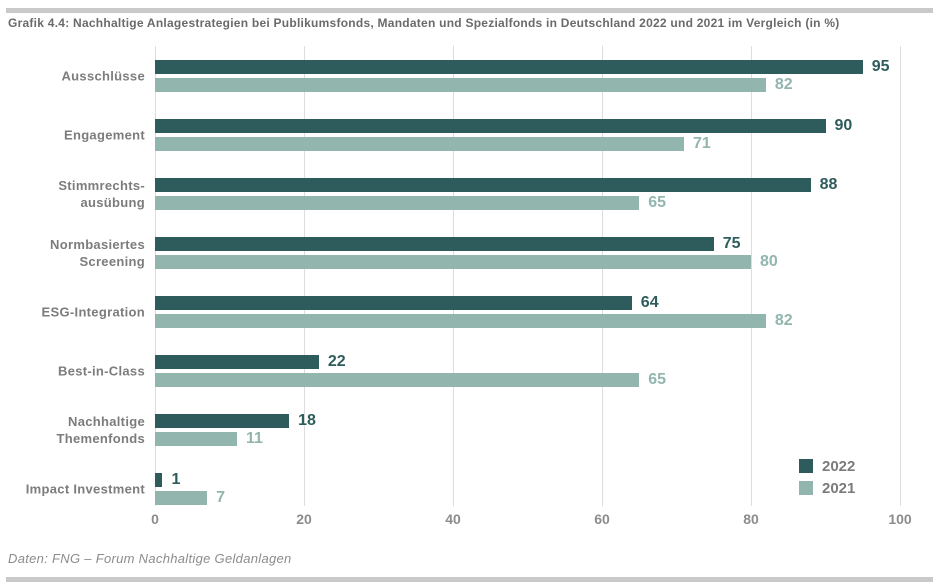 This screenshot has height=586, width=940. I want to click on legend: 2022 2021, so click(827, 477).